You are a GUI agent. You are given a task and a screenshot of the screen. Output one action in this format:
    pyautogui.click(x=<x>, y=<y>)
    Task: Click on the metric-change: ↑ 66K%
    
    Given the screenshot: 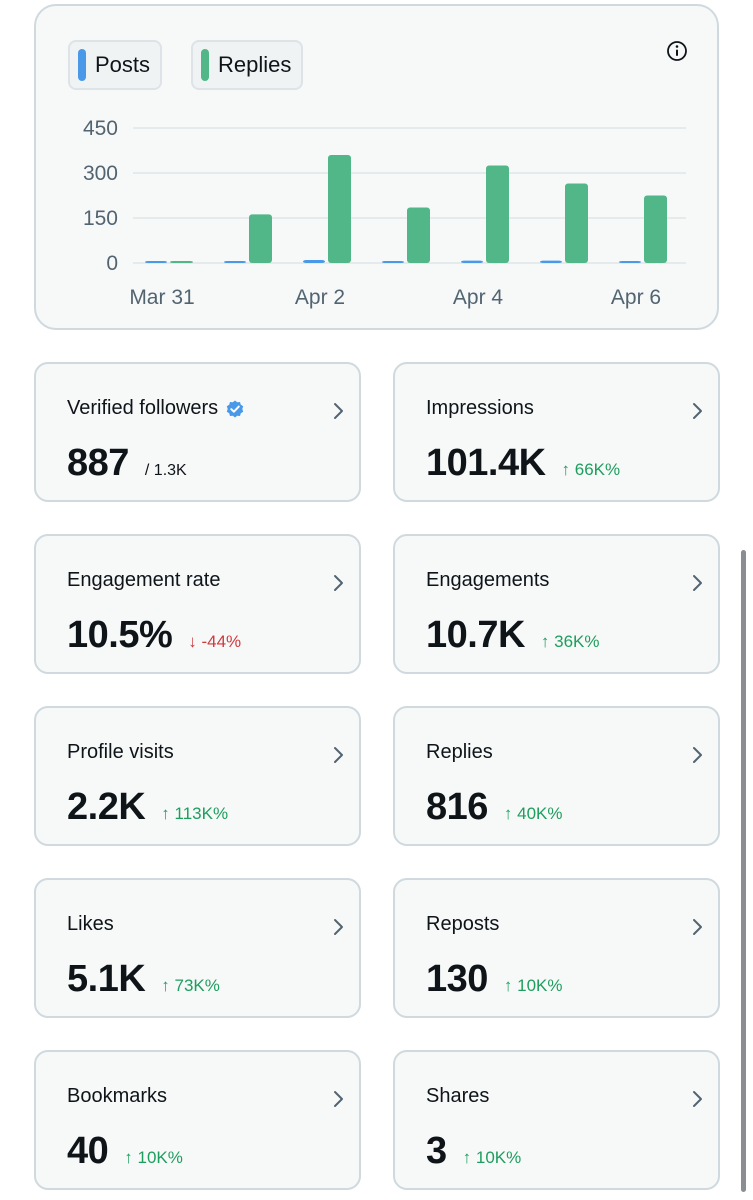 What is the action you would take?
    pyautogui.click(x=591, y=469)
    